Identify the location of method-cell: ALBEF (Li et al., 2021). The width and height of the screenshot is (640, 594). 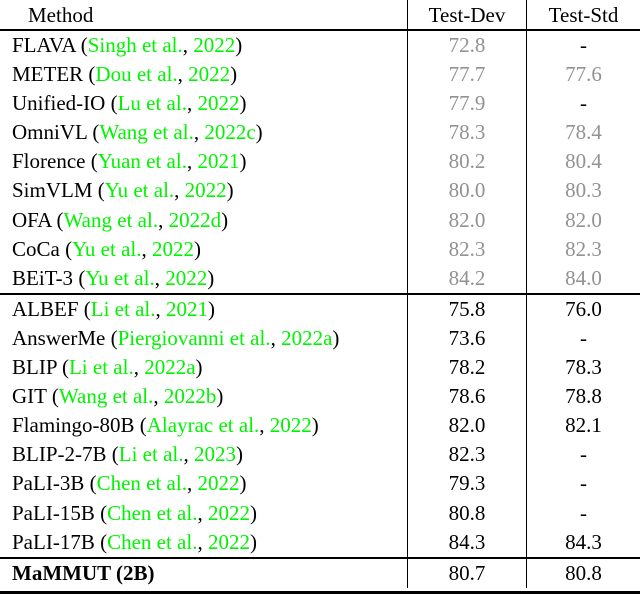
(203, 309).